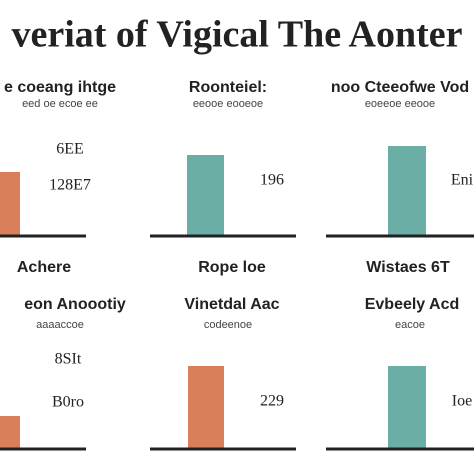  What do you see at coordinates (60, 104) in the screenshot?
I see `subheading: eed oe ecoe ee` at bounding box center [60, 104].